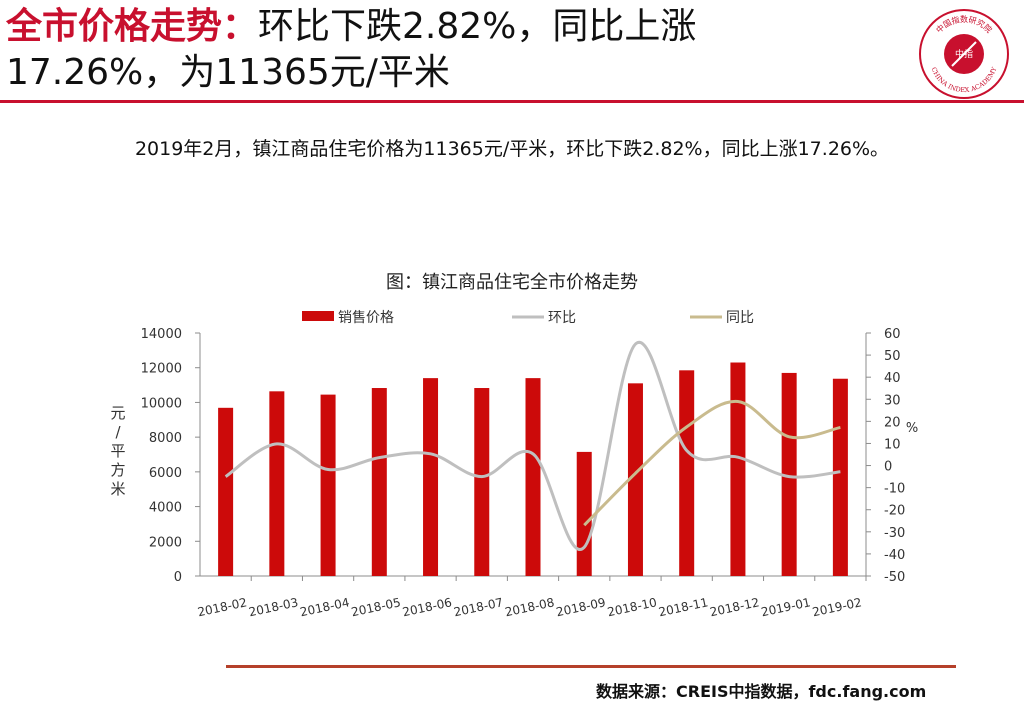 This screenshot has width=1024, height=709. What do you see at coordinates (477, 26) in the screenshot?
I see `title-line1: 环比下跌2.82%，同比上涨` at bounding box center [477, 26].